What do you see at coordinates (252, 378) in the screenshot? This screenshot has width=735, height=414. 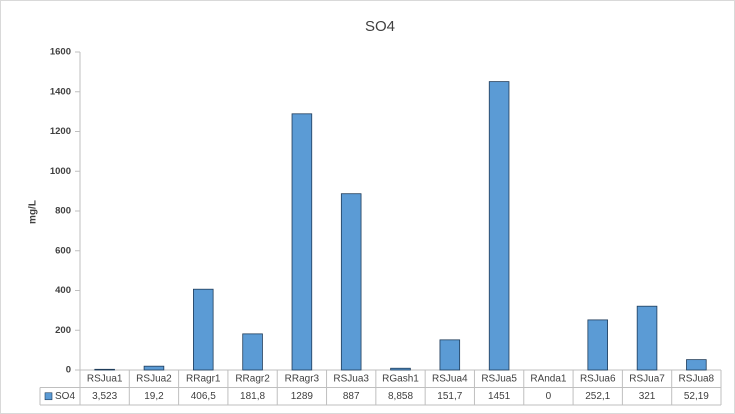 I see `x-tick-label: RRagr2` at bounding box center [252, 378].